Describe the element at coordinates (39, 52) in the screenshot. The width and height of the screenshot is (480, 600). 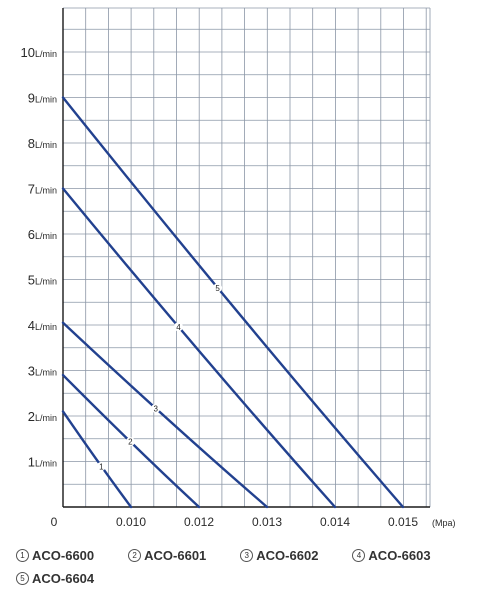
I see `y-tick-label: 10L/min` at that location.